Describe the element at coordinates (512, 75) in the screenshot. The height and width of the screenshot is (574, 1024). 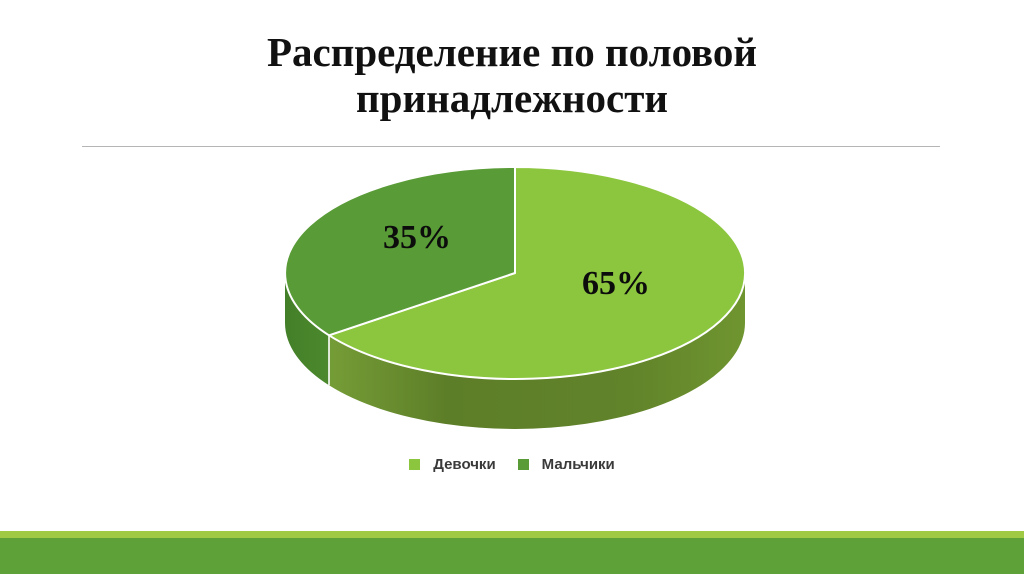
I see `page-title: Распределение по половой принадлежности` at that location.